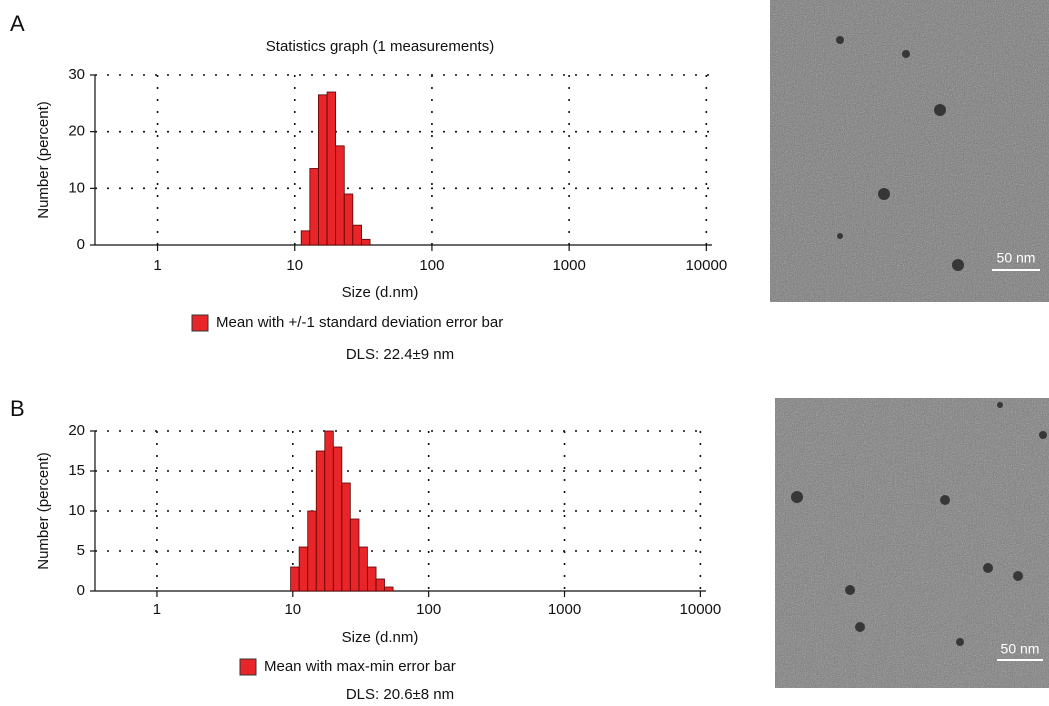 Image resolution: width=1049 pixels, height=706 pixels. I want to click on legend-label: Mean with max-min error bar, so click(360, 666).